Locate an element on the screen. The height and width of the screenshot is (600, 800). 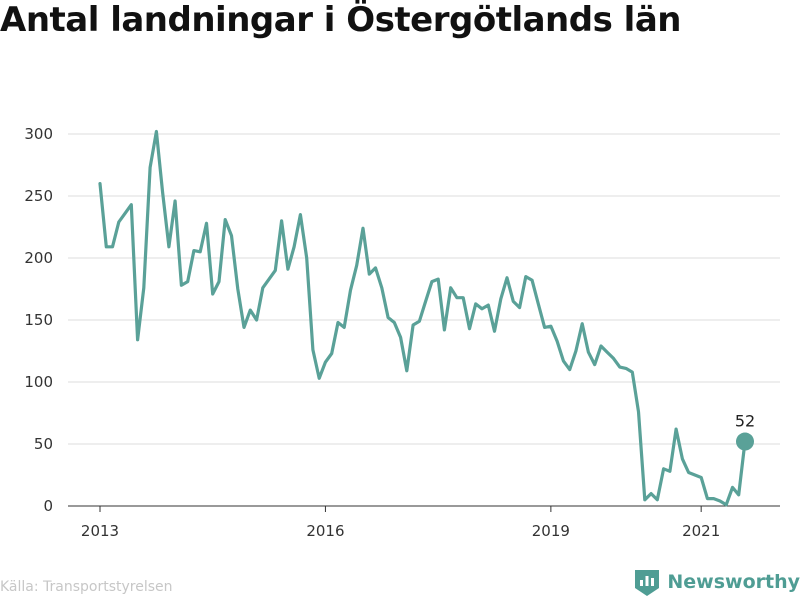
newsworthy-logo-icon is located at coordinates (647, 583).